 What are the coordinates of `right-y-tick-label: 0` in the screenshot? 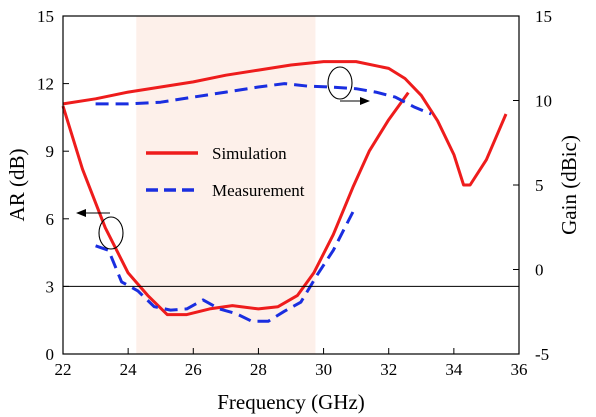 It's located at (539, 270).